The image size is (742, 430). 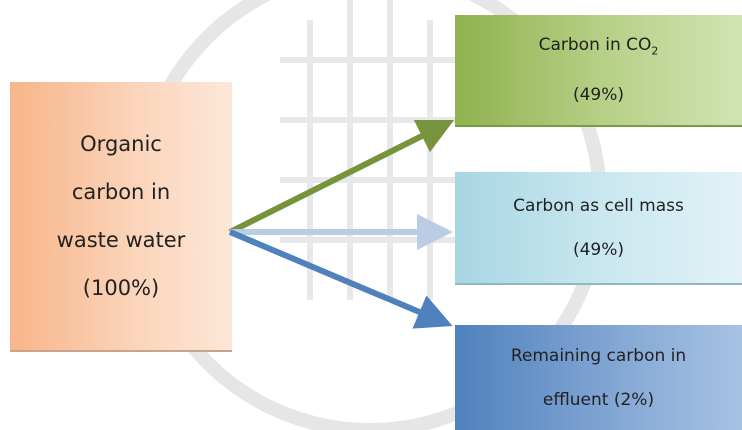 I want to click on source-line: (100%), so click(x=121, y=288).